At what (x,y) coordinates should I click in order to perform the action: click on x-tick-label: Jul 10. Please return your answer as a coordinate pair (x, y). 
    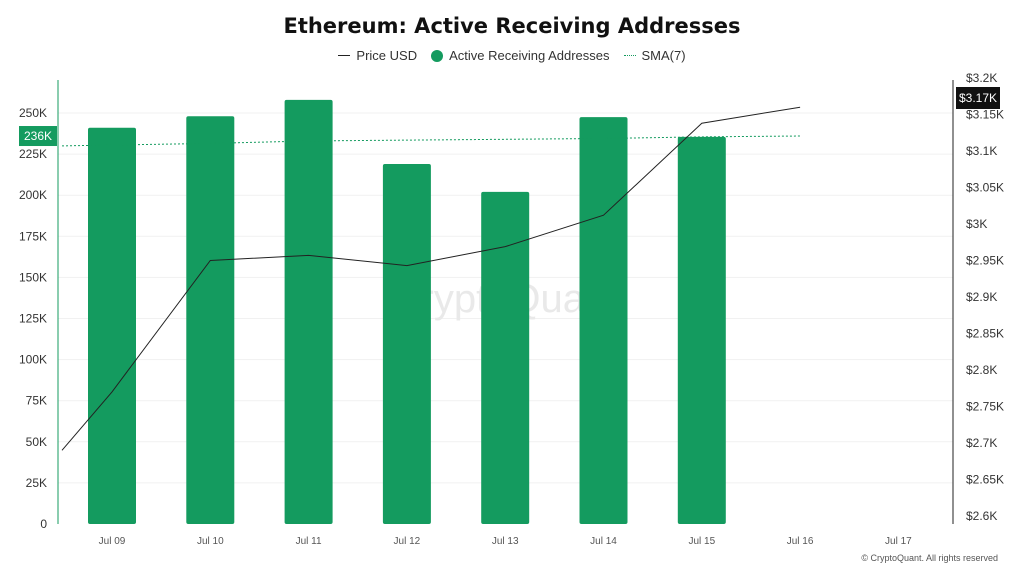
    Looking at the image, I should click on (210, 541).